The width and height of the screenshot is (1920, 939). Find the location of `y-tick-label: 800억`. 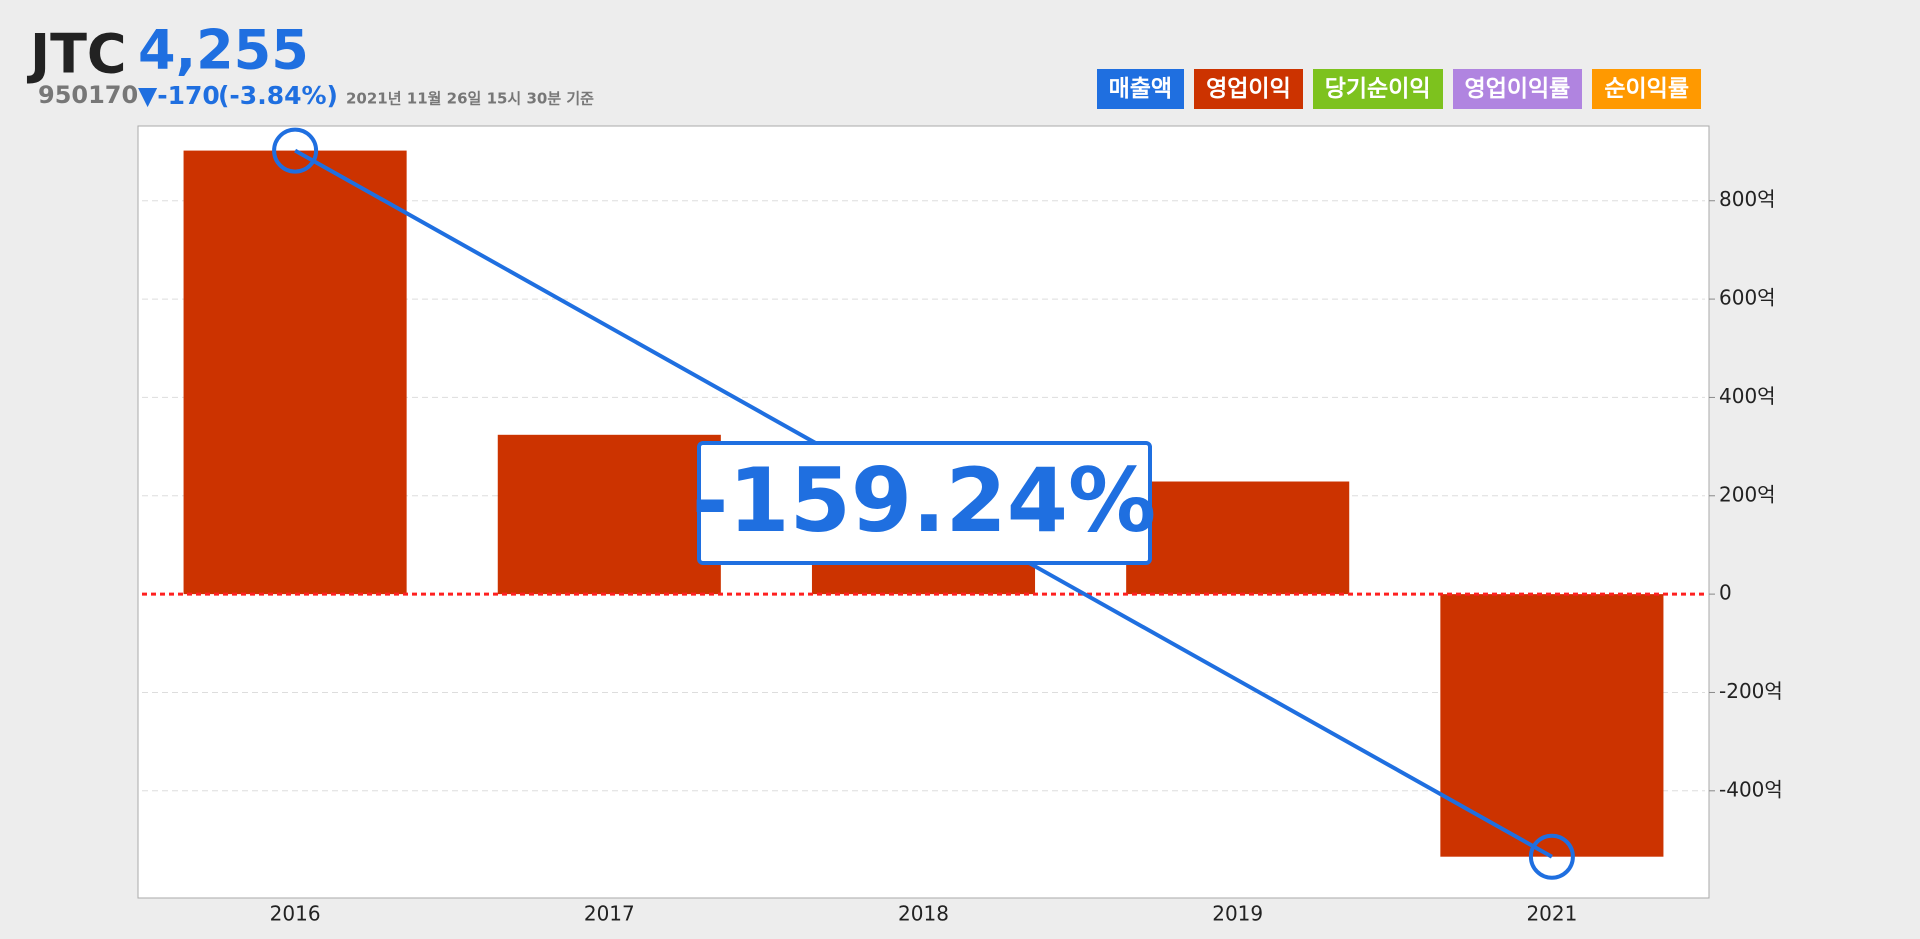

y-tick-label: 800억 is located at coordinates (1747, 199).